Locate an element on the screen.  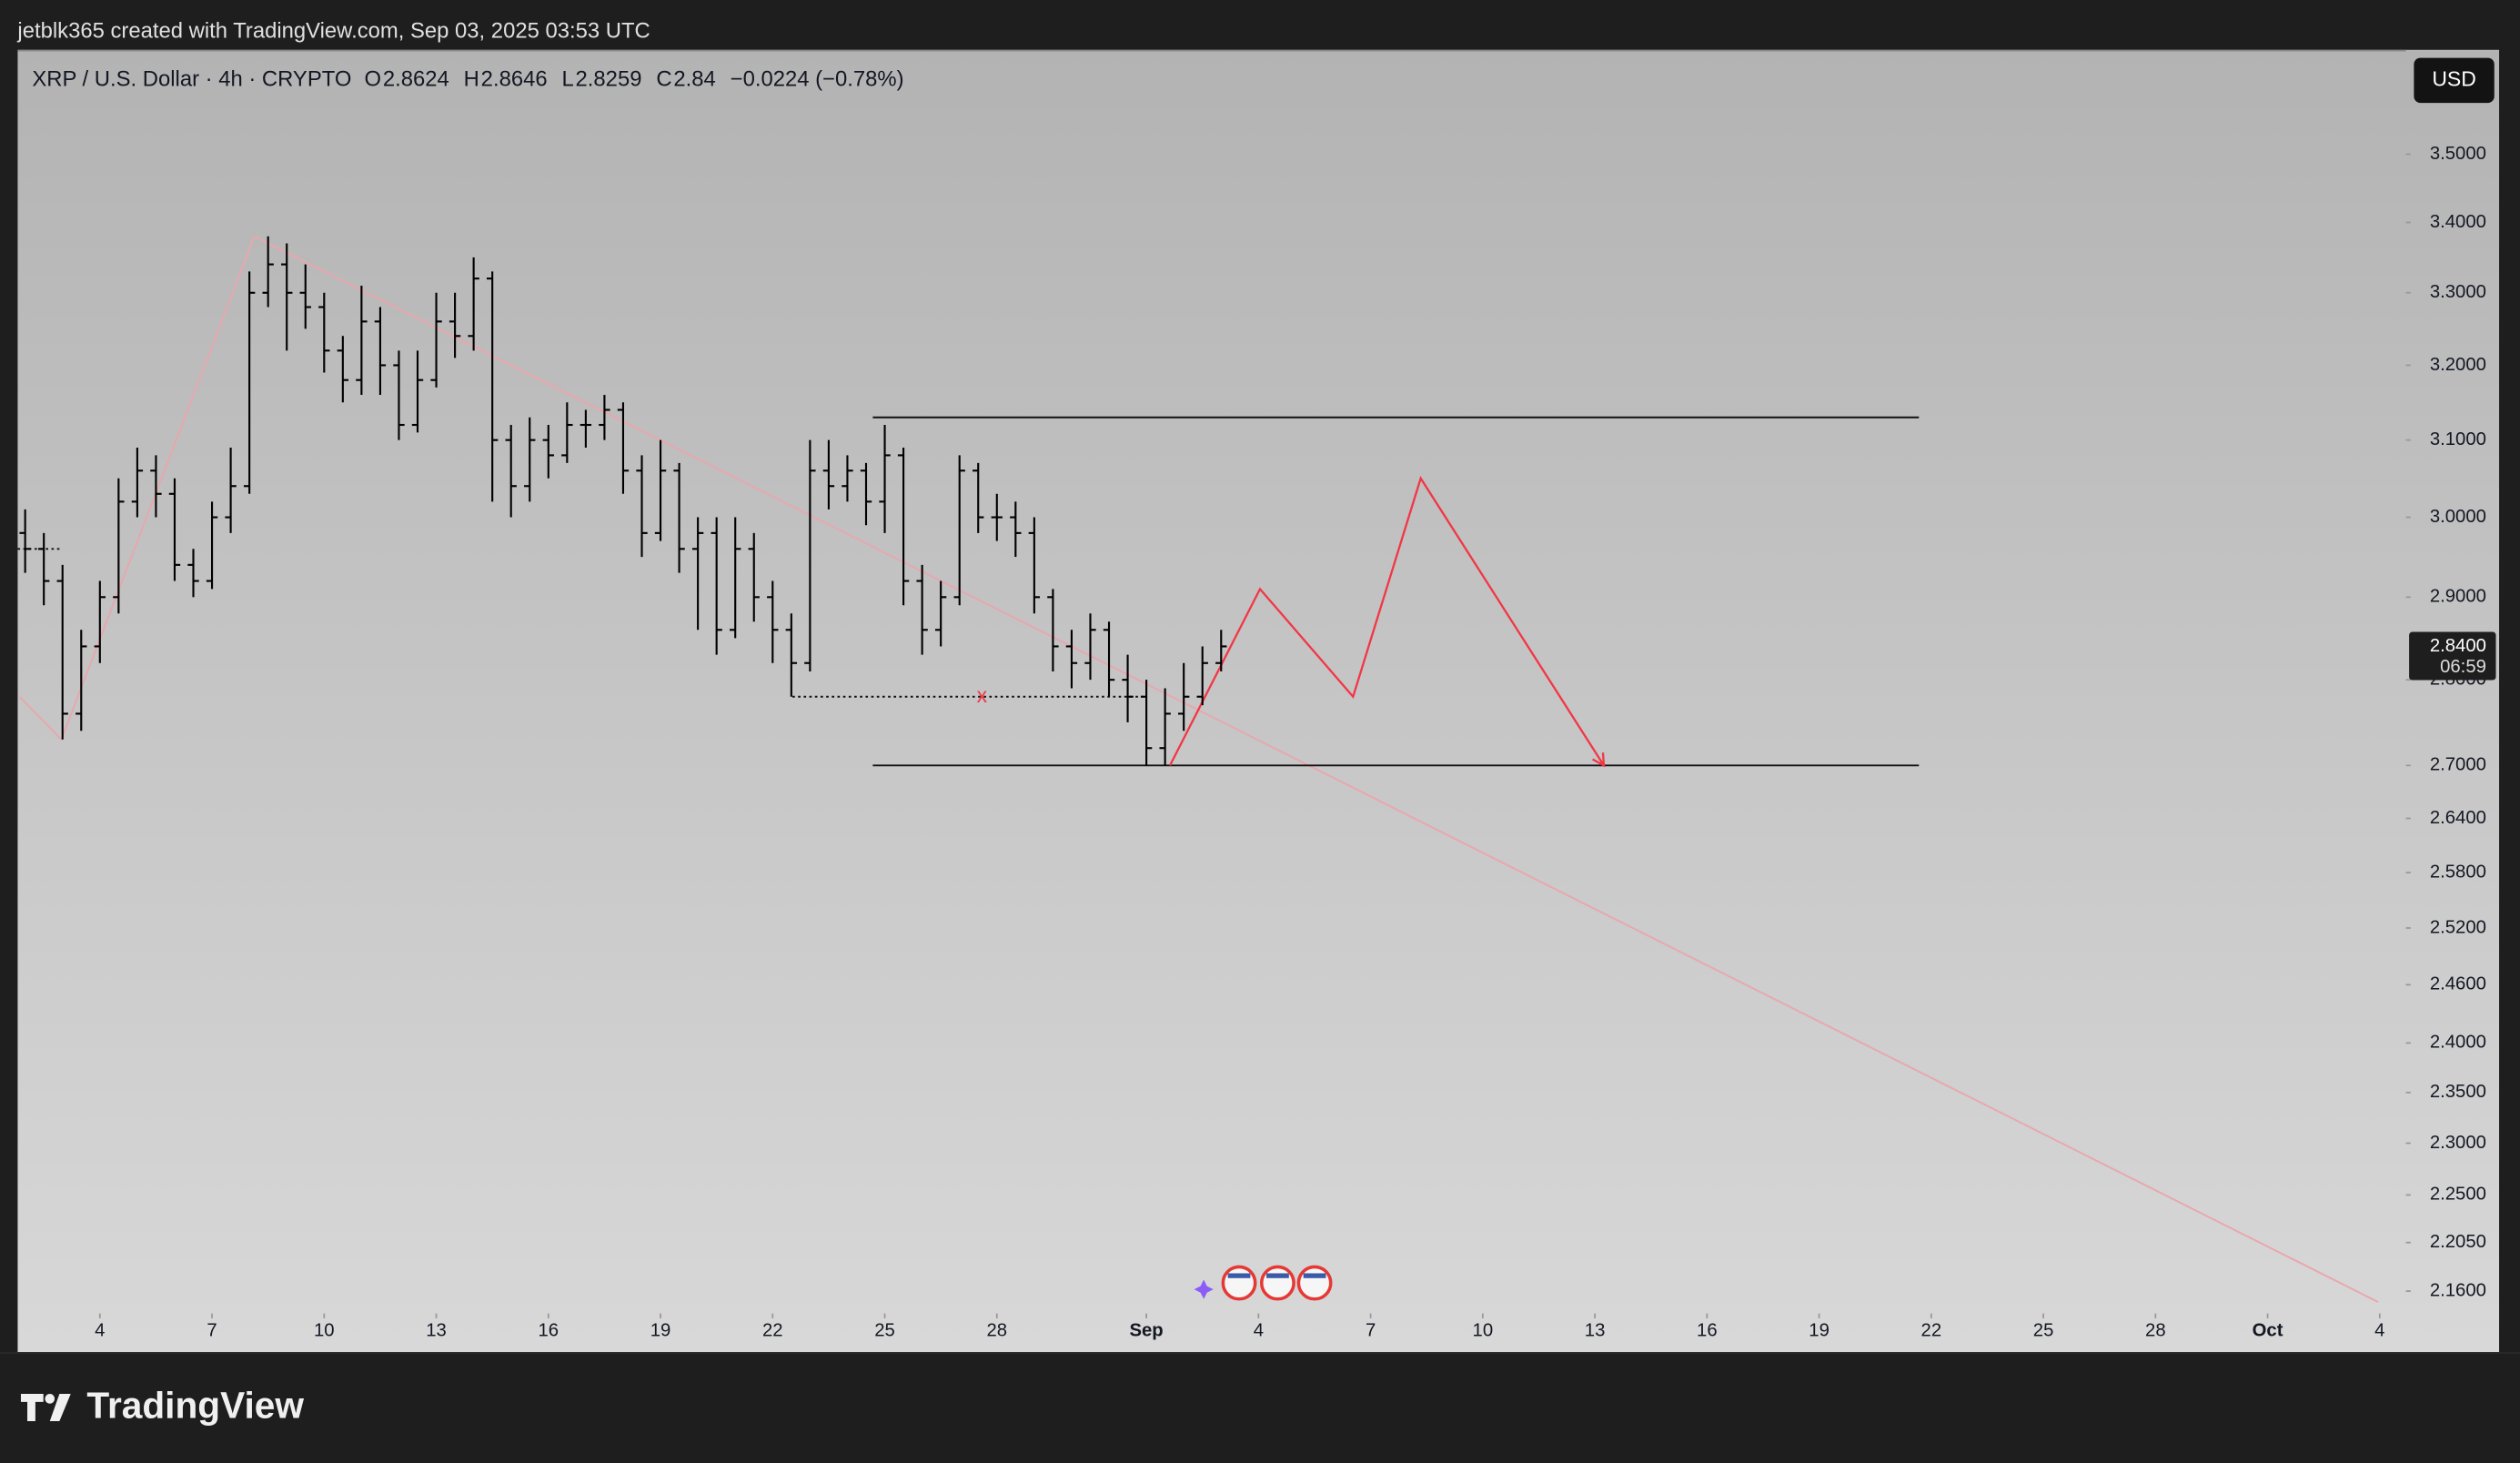
open-value: 2.8624 is located at coordinates (416, 79).